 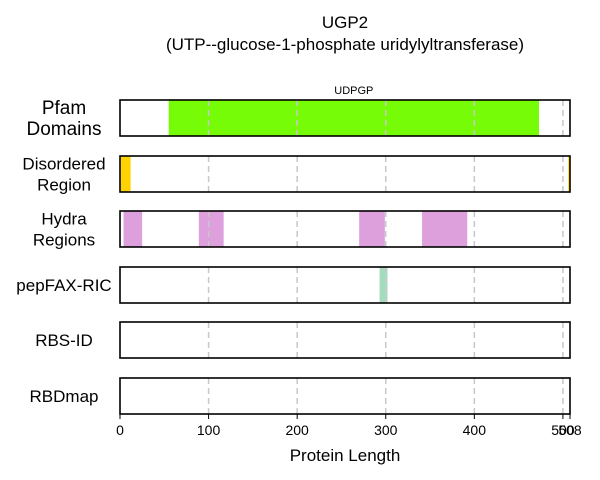 I want to click on x-tick-label-1: 100, so click(x=209, y=430).